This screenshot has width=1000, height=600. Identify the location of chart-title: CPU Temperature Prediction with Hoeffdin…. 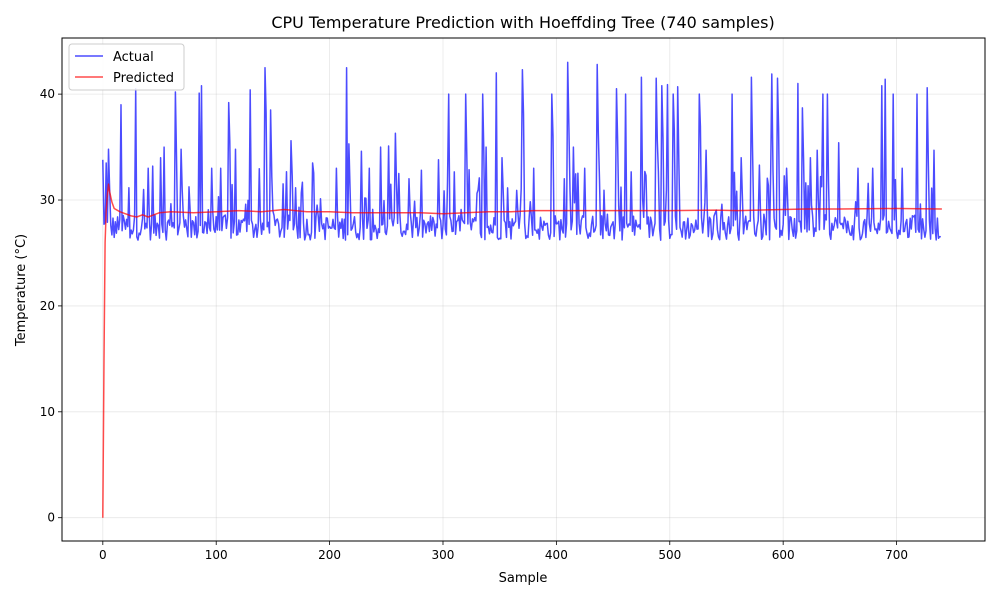
(522, 22).